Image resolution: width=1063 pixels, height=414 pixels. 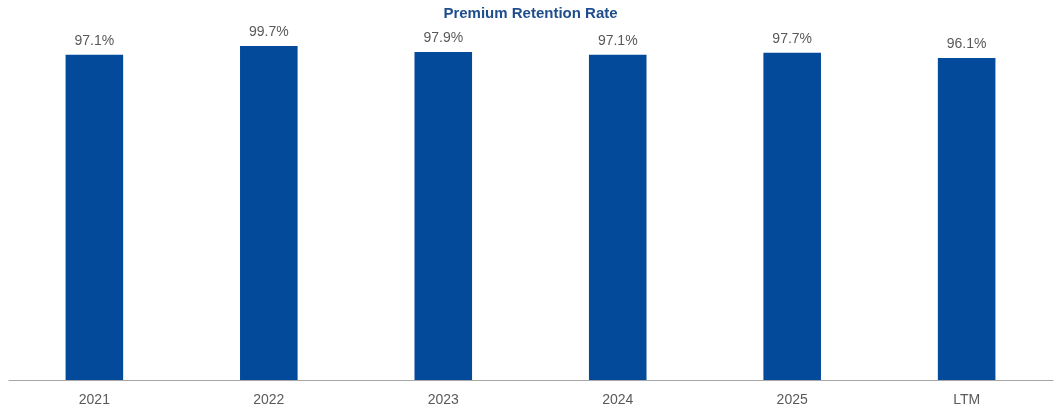 What do you see at coordinates (443, 37) in the screenshot?
I see `data-label: 97.9%` at bounding box center [443, 37].